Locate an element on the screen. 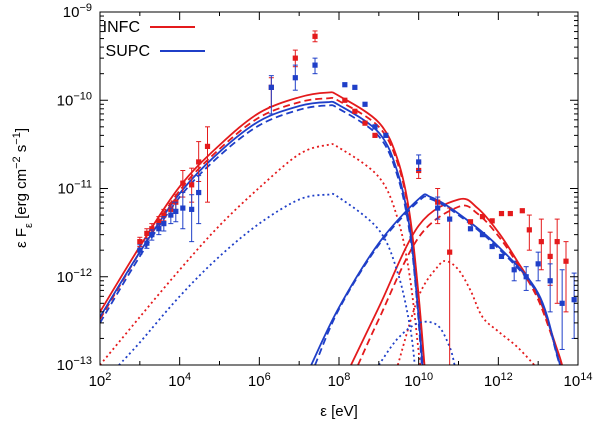 The image size is (598, 423). legend: INFC SUPC is located at coordinates (154, 39).